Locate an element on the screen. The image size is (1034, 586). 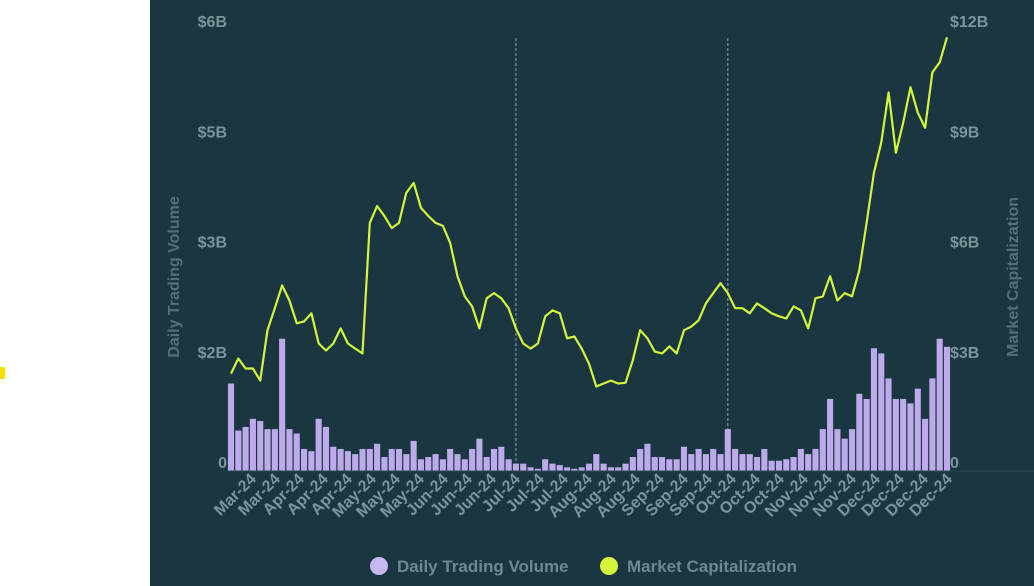
blank-side-panel is located at coordinates (75, 293).